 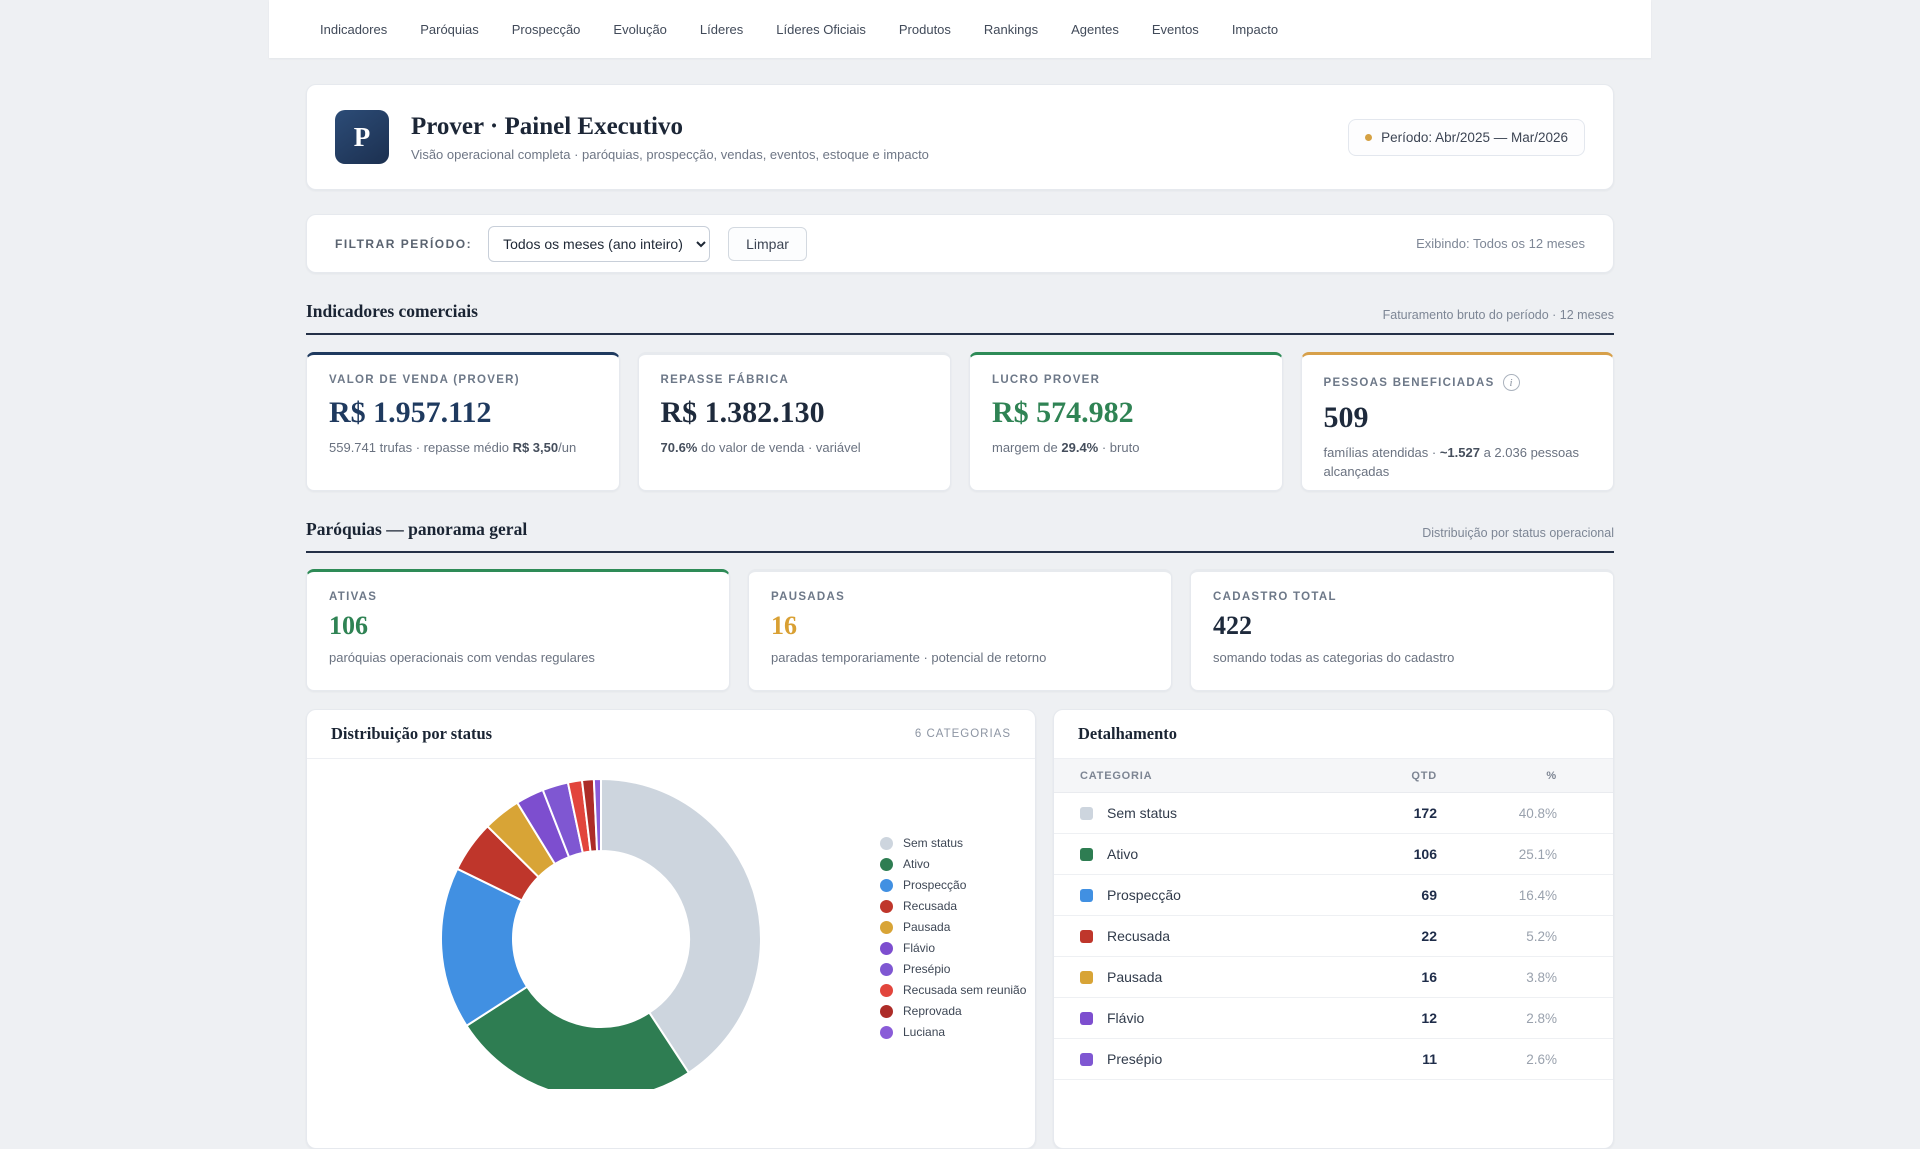 What do you see at coordinates (953, 864) in the screenshot?
I see `legend-item: Ativo` at bounding box center [953, 864].